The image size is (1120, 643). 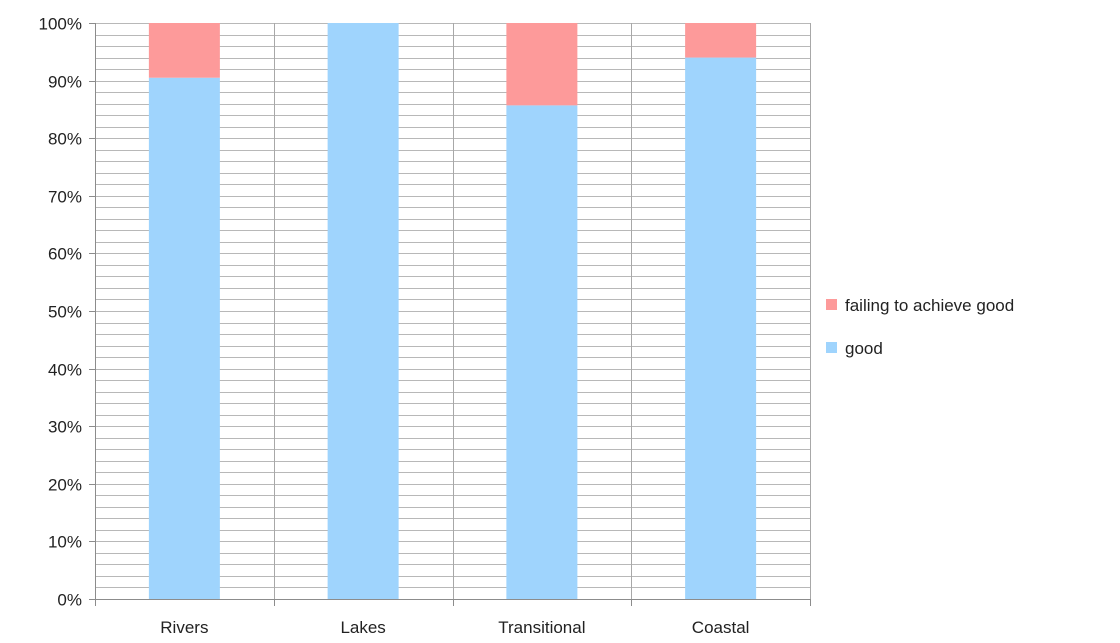 I want to click on y-tick-label: 40%, so click(x=65, y=370).